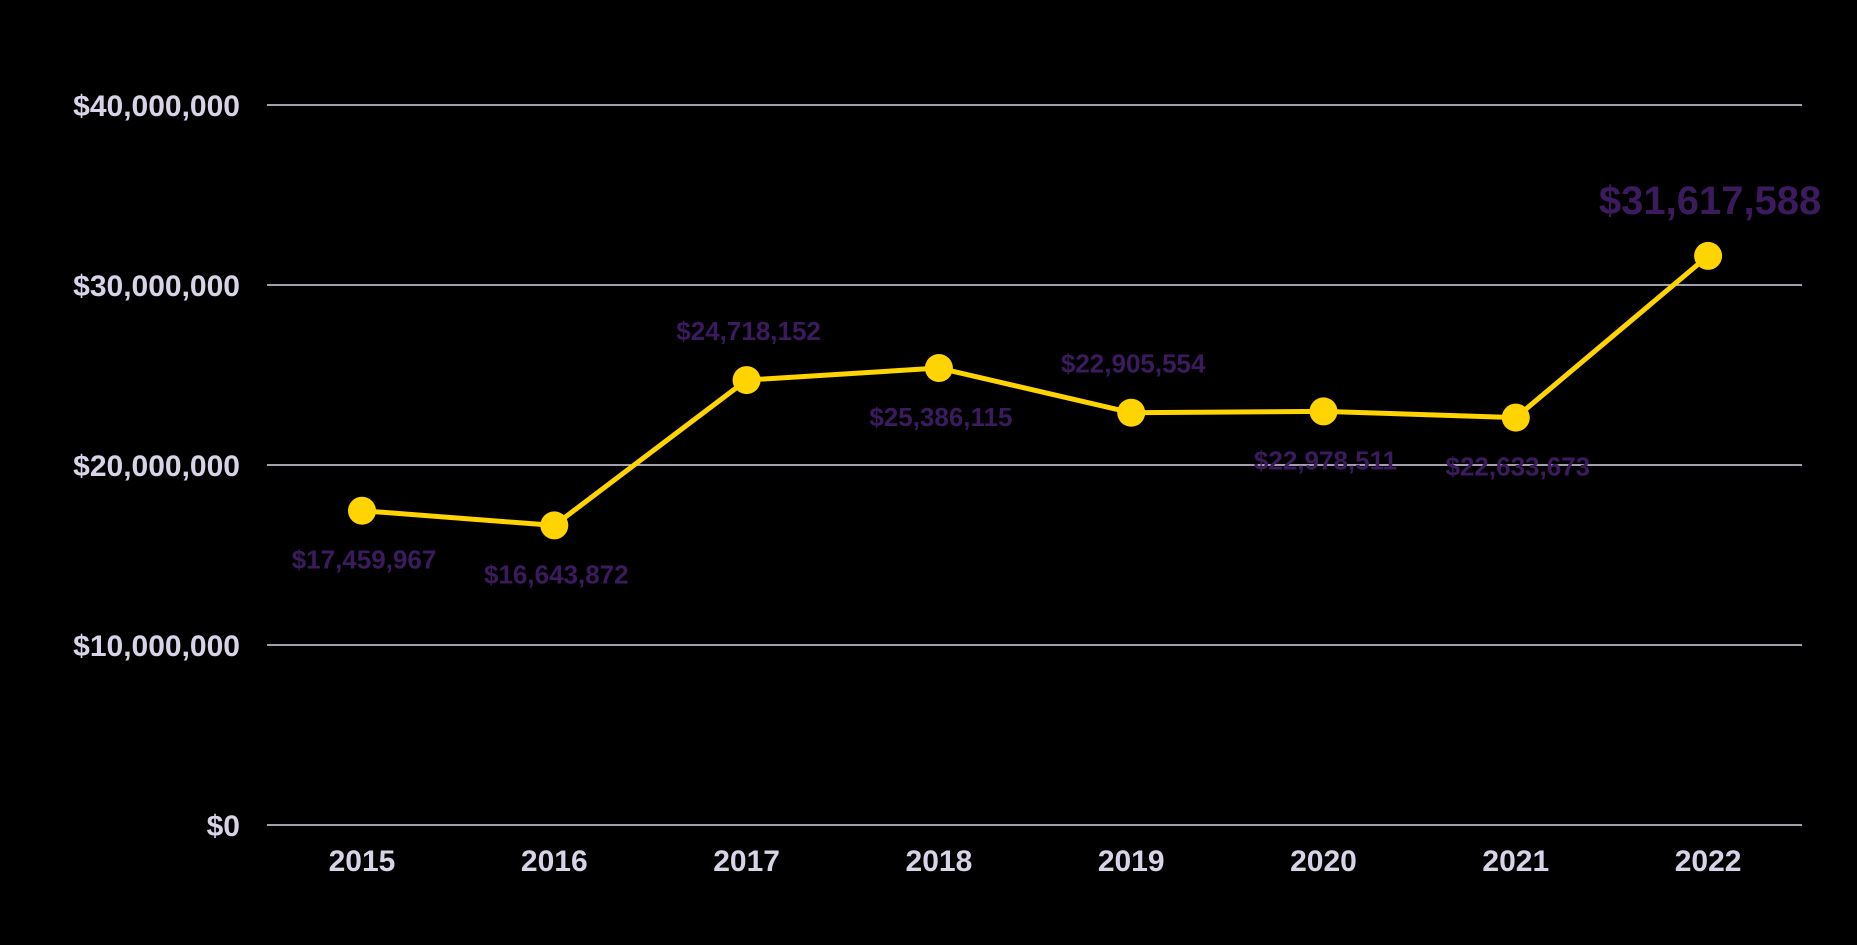 This screenshot has width=1857, height=945. What do you see at coordinates (156, 106) in the screenshot?
I see `y-tick-label: $40,000,000` at bounding box center [156, 106].